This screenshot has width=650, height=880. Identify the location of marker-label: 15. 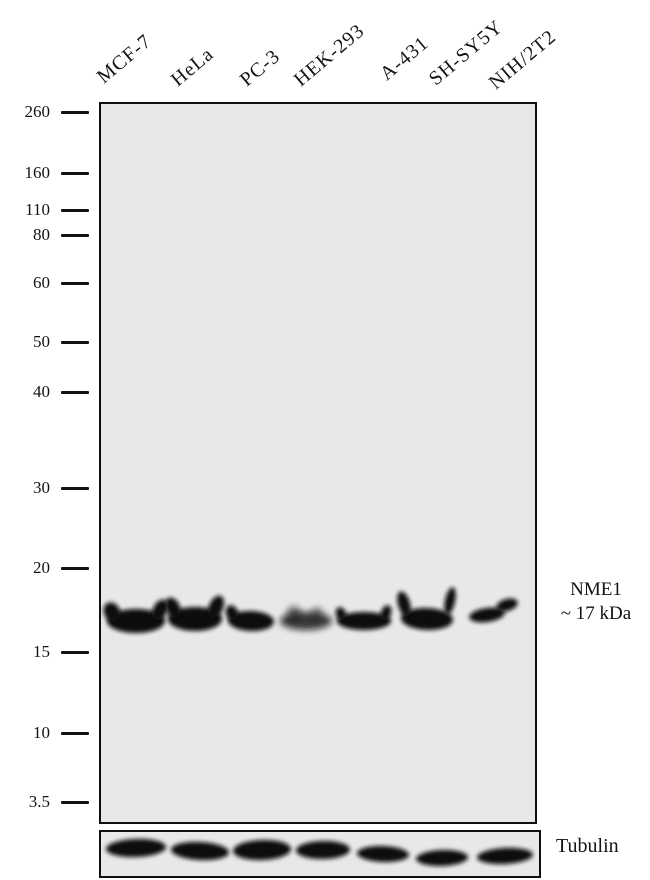
(41, 651).